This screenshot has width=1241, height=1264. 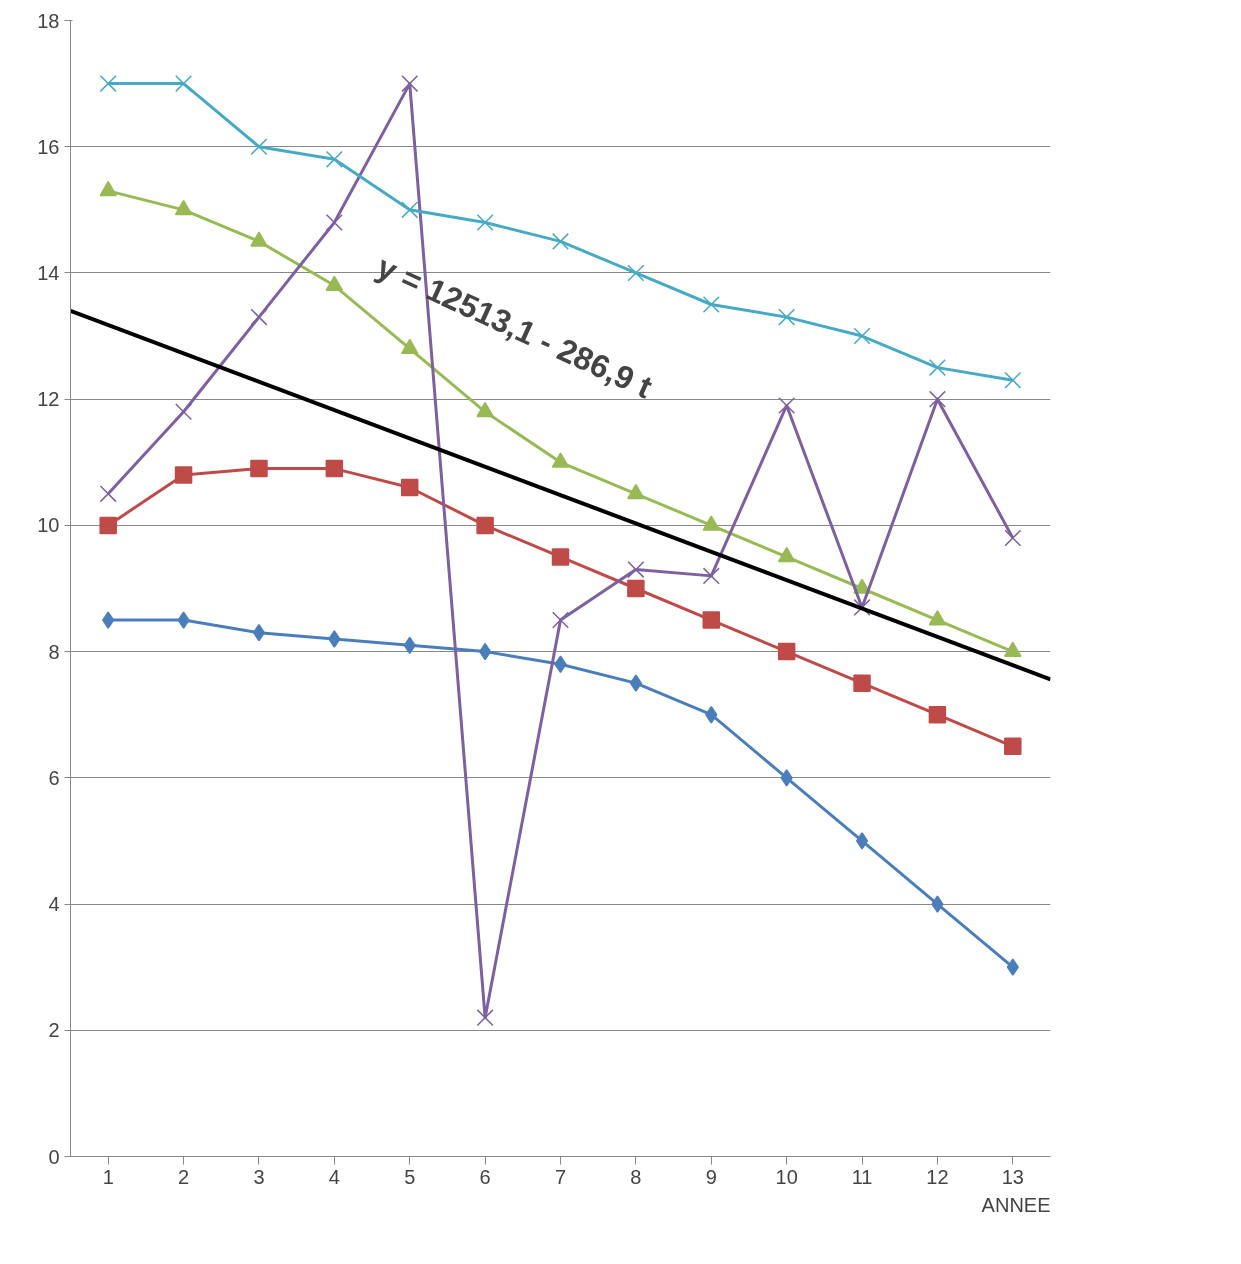 What do you see at coordinates (48, 146) in the screenshot?
I see `y-tick-label: 16` at bounding box center [48, 146].